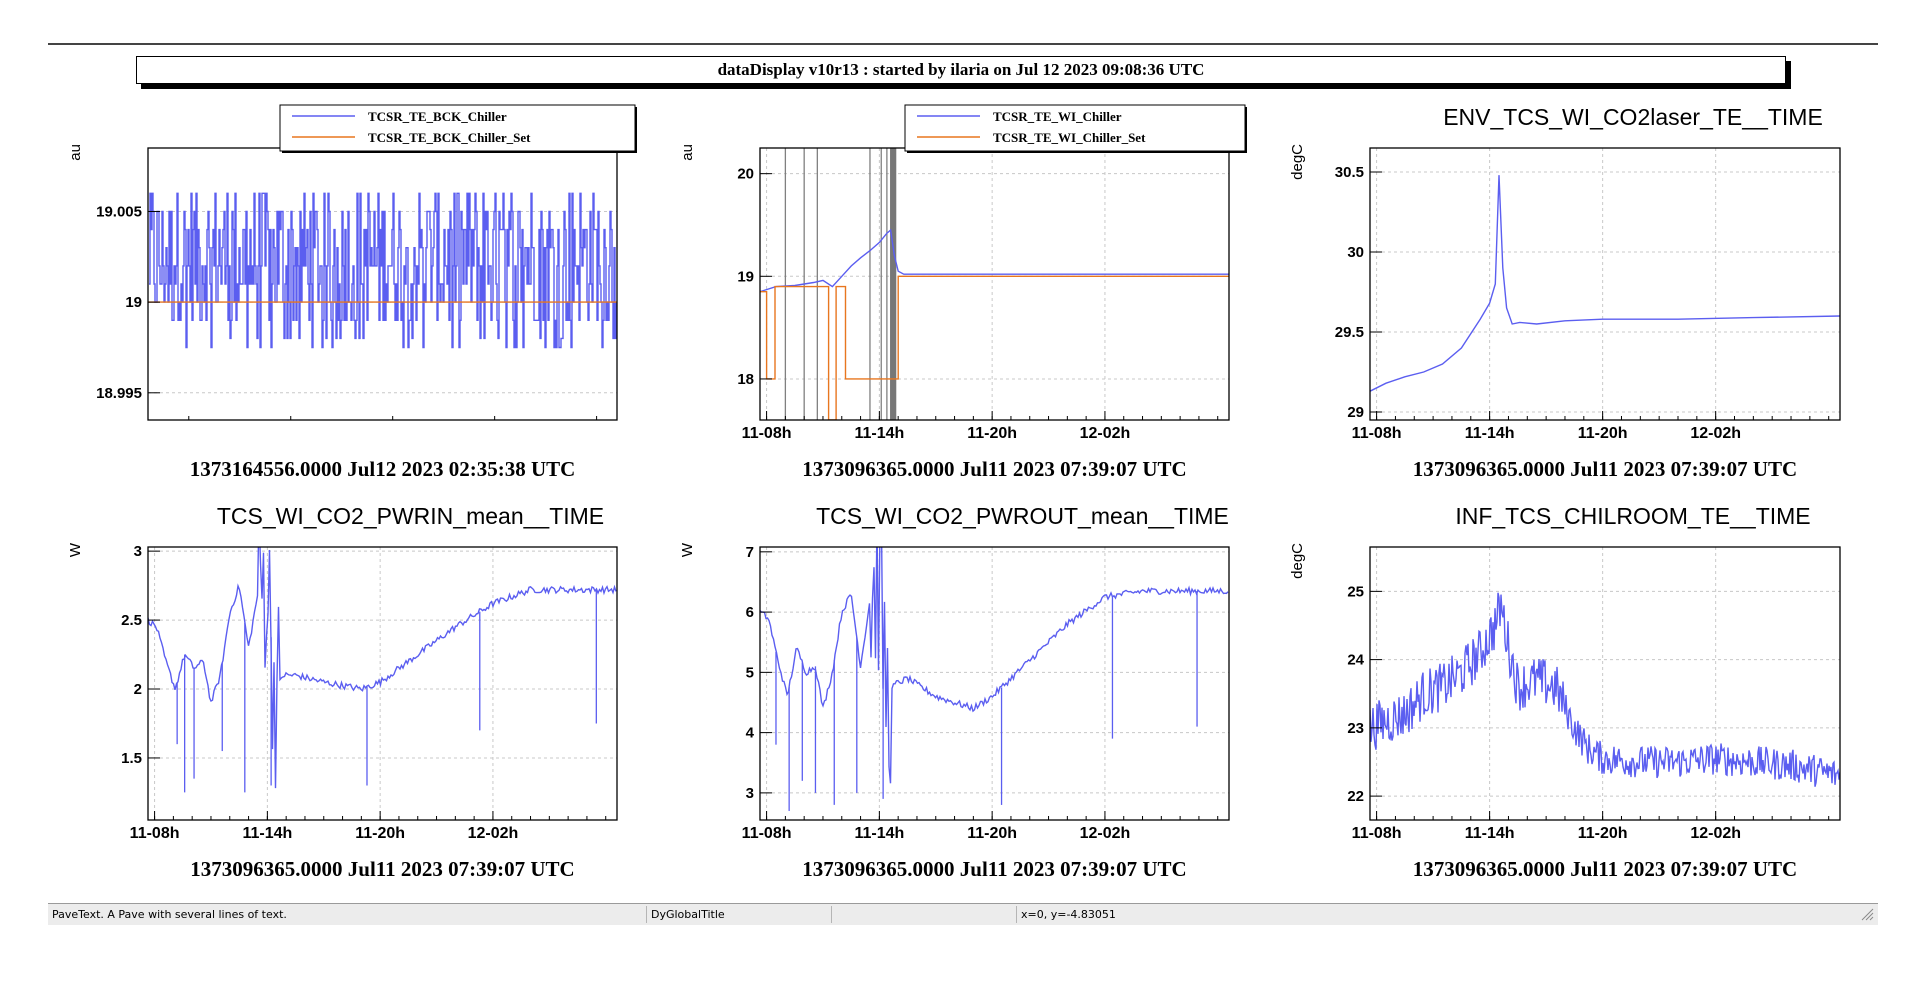 The width and height of the screenshot is (1928, 992). Describe the element at coordinates (131, 758) in the screenshot. I see `y-tick-label: 1.5` at that location.